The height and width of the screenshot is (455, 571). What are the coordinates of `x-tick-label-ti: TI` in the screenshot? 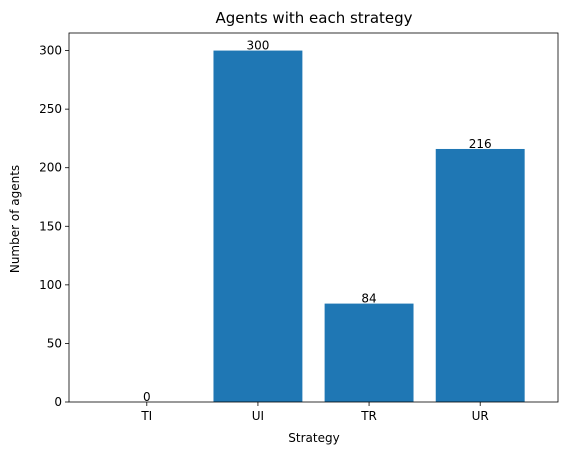 It's located at (146, 416).